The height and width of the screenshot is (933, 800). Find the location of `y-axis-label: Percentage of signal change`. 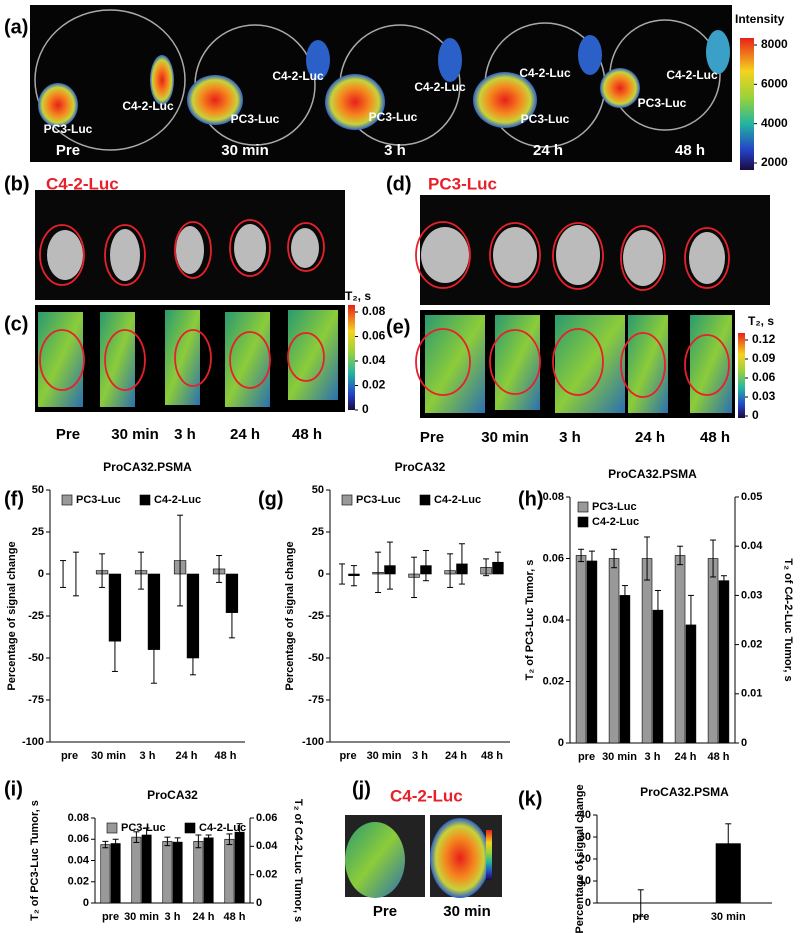

y-axis-label: Percentage of signal change is located at coordinates (12, 615).